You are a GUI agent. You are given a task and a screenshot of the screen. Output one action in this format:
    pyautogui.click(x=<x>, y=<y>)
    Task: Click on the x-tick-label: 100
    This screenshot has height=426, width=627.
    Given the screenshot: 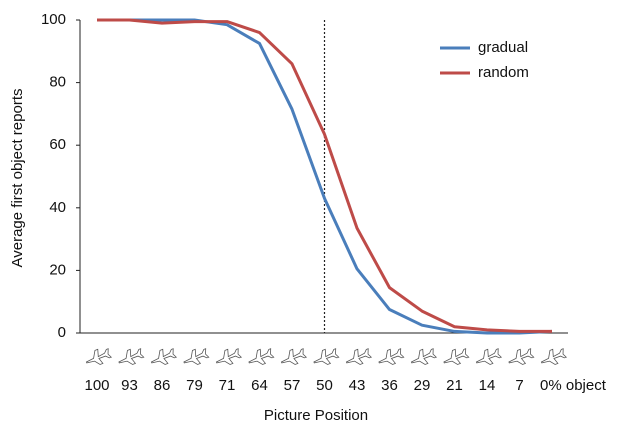 What is the action you would take?
    pyautogui.click(x=96, y=385)
    